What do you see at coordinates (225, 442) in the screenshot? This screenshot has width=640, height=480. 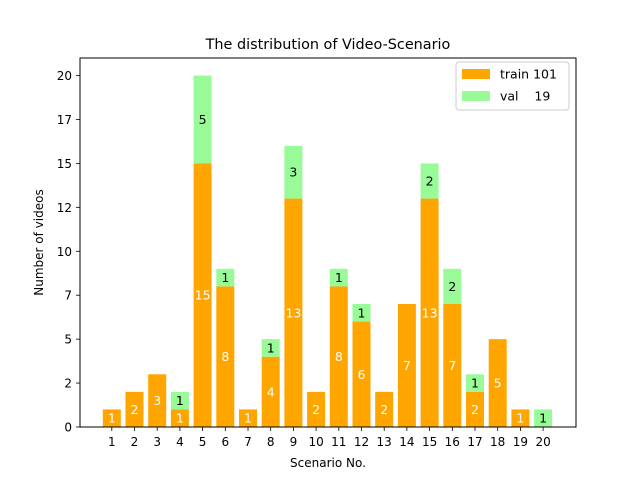 I see `x-tick-label-6: 6` at bounding box center [225, 442].